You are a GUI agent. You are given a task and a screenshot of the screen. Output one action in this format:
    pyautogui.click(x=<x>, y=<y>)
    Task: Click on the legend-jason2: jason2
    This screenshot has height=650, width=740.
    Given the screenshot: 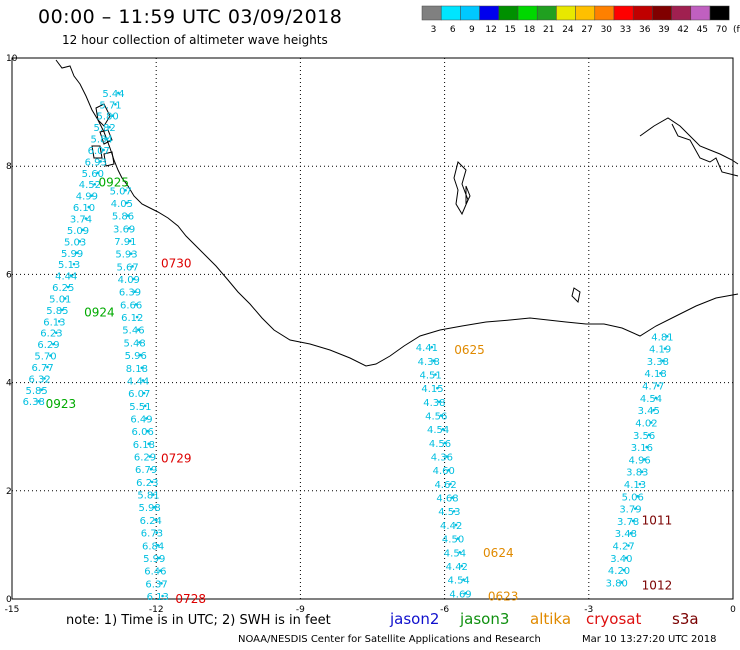 What is the action you would take?
    pyautogui.click(x=415, y=619)
    